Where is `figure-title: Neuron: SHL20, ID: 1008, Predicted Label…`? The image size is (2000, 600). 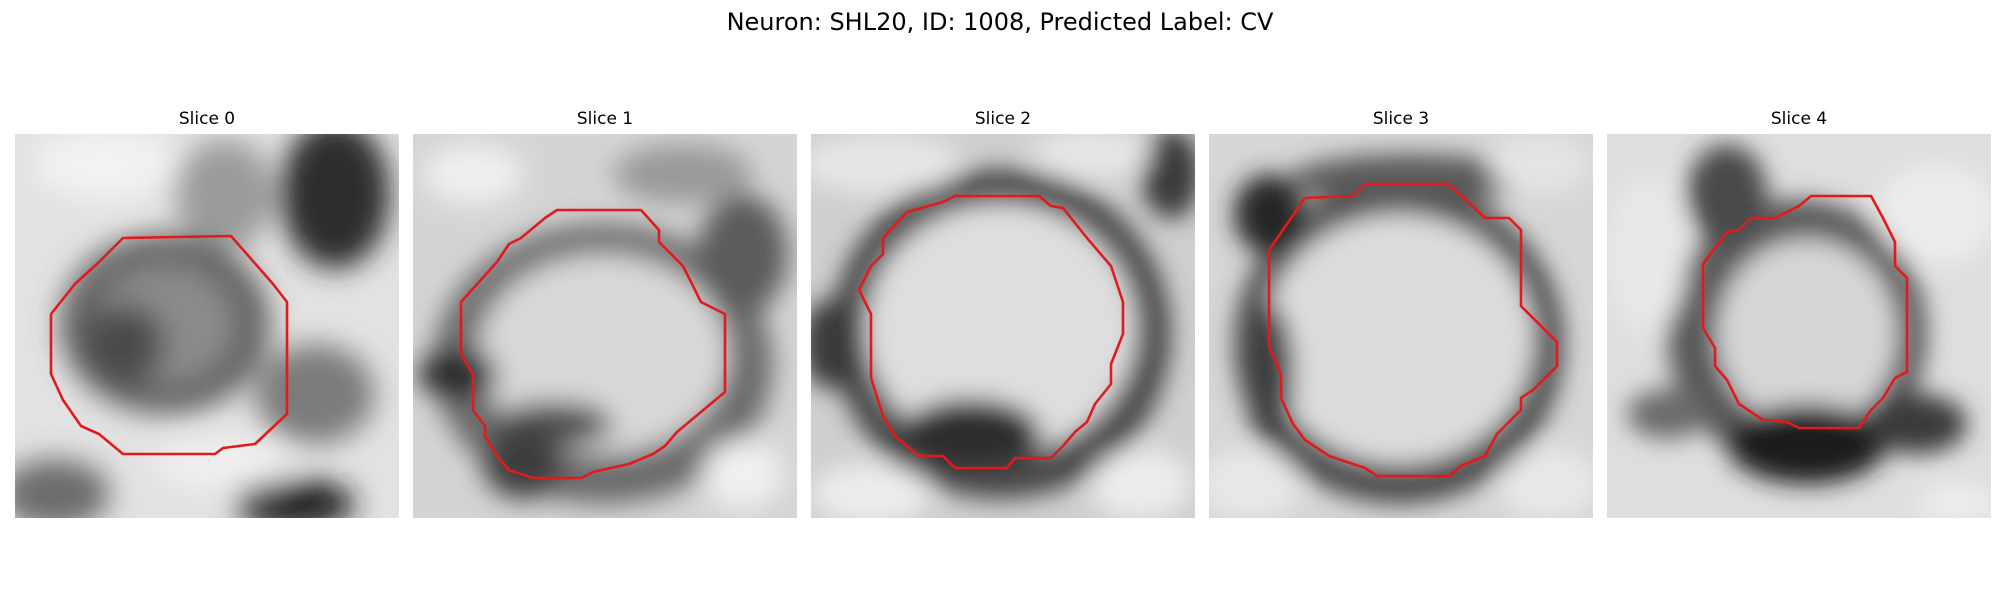
figure-title: Neuron: SHL20, ID: 1008, Predicted Label… is located at coordinates (1000, 22).